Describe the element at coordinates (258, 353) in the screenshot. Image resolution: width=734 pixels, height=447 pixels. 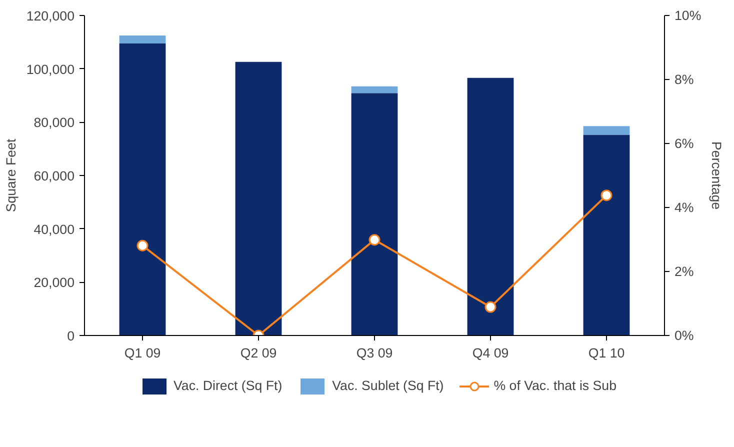
I see `x-tick-label: Q2 09` at that location.